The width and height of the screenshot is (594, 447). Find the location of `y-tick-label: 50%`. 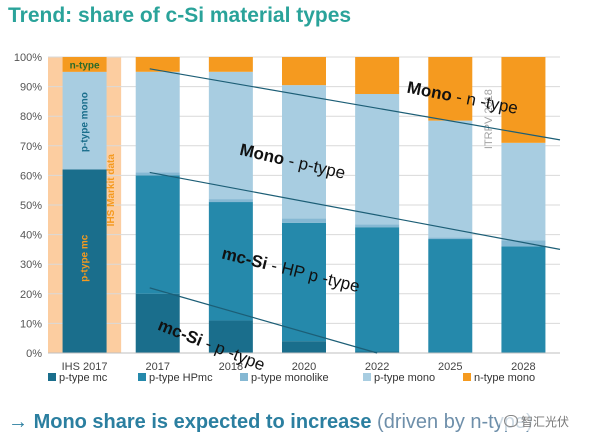

y-tick-label: 50% is located at coordinates (31, 206).